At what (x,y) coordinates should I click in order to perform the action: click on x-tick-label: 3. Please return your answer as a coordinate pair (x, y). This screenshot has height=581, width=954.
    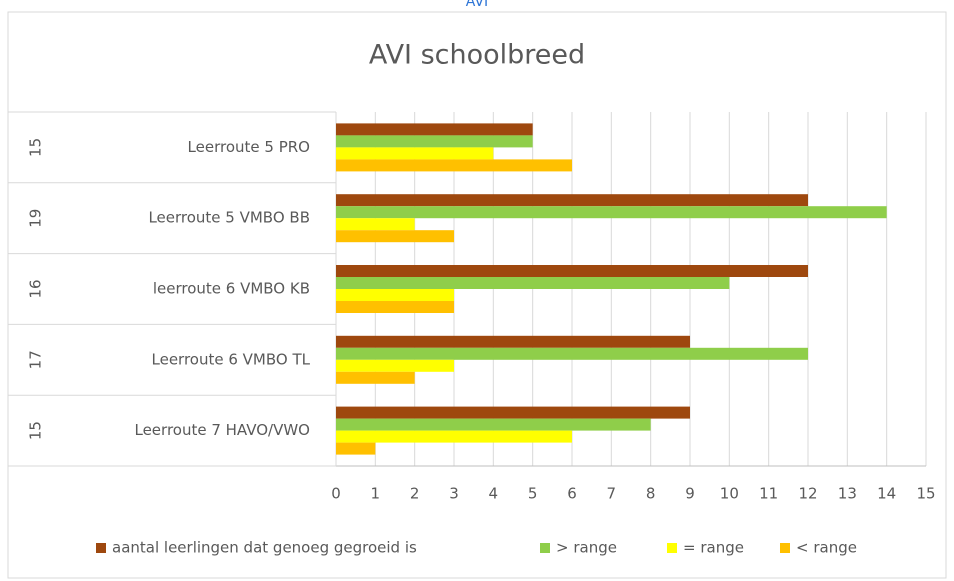
    Looking at the image, I should click on (454, 494).